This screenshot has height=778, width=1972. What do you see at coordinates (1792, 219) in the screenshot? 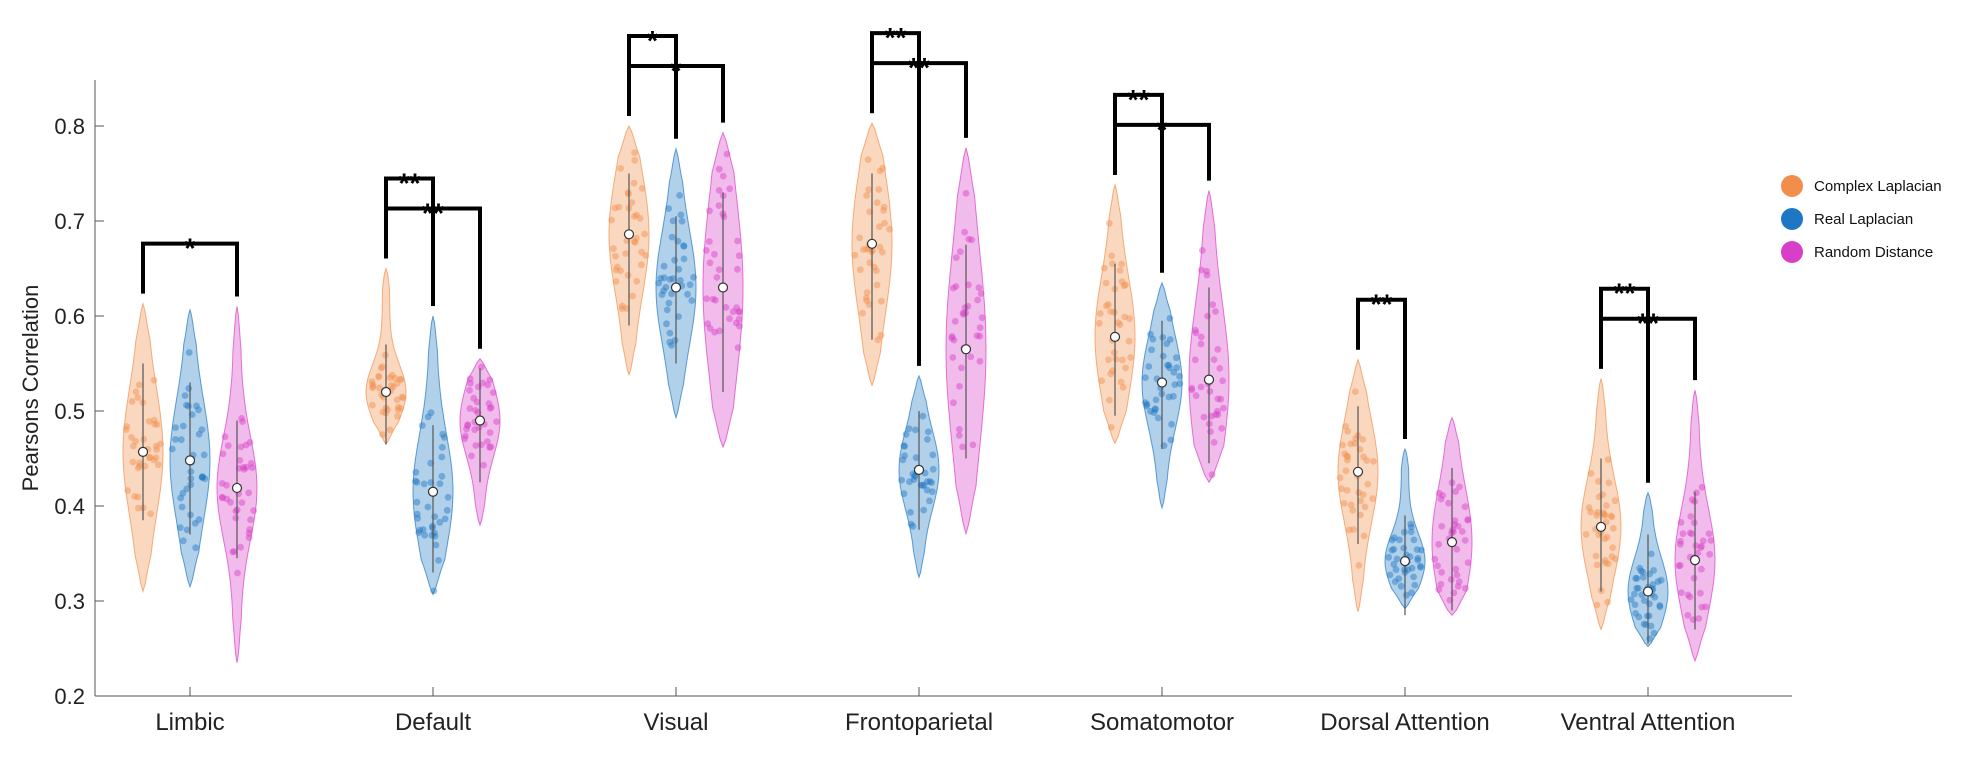
I see `legend-marker` at bounding box center [1792, 219].